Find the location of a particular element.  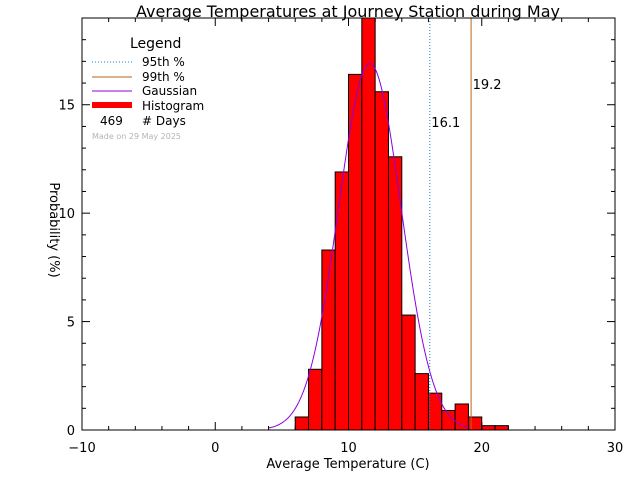

legend-days-count: 469 is located at coordinates (111, 121).